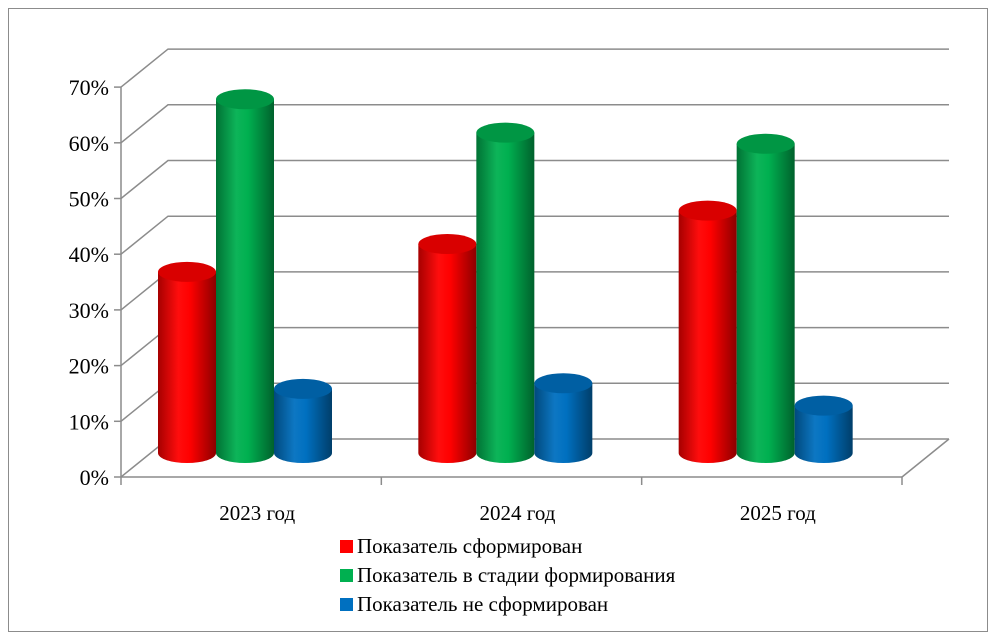  Describe the element at coordinates (778, 513) in the screenshot. I see `x-tick-label: 2025 год` at that location.